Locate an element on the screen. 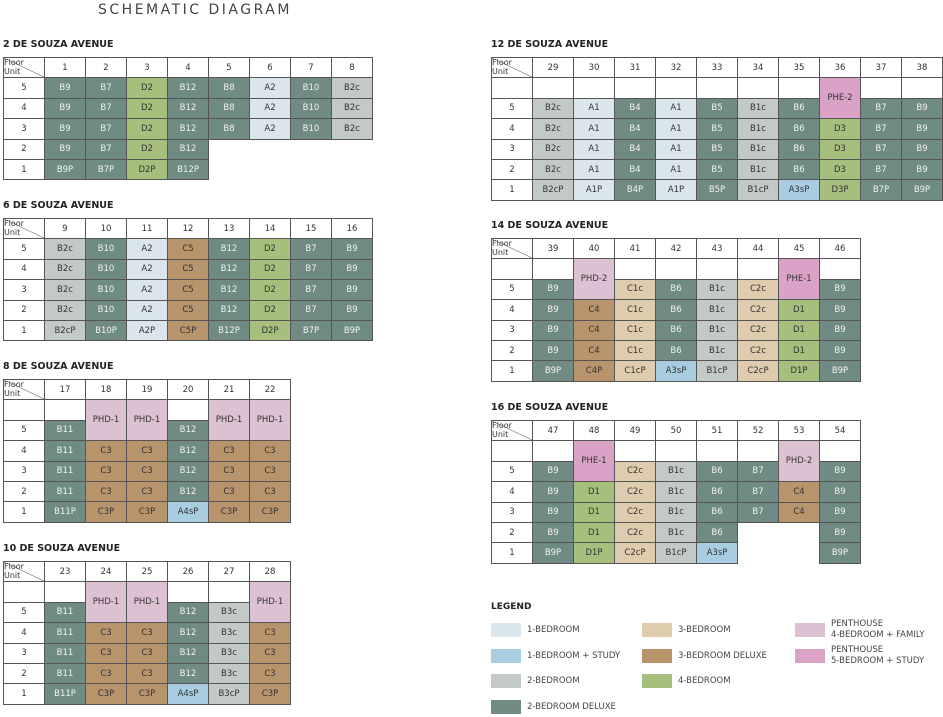 Image resolution: width=943 pixels, height=717 pixels. block-title: 8 DE SOUZA AVENUE is located at coordinates (58, 366).